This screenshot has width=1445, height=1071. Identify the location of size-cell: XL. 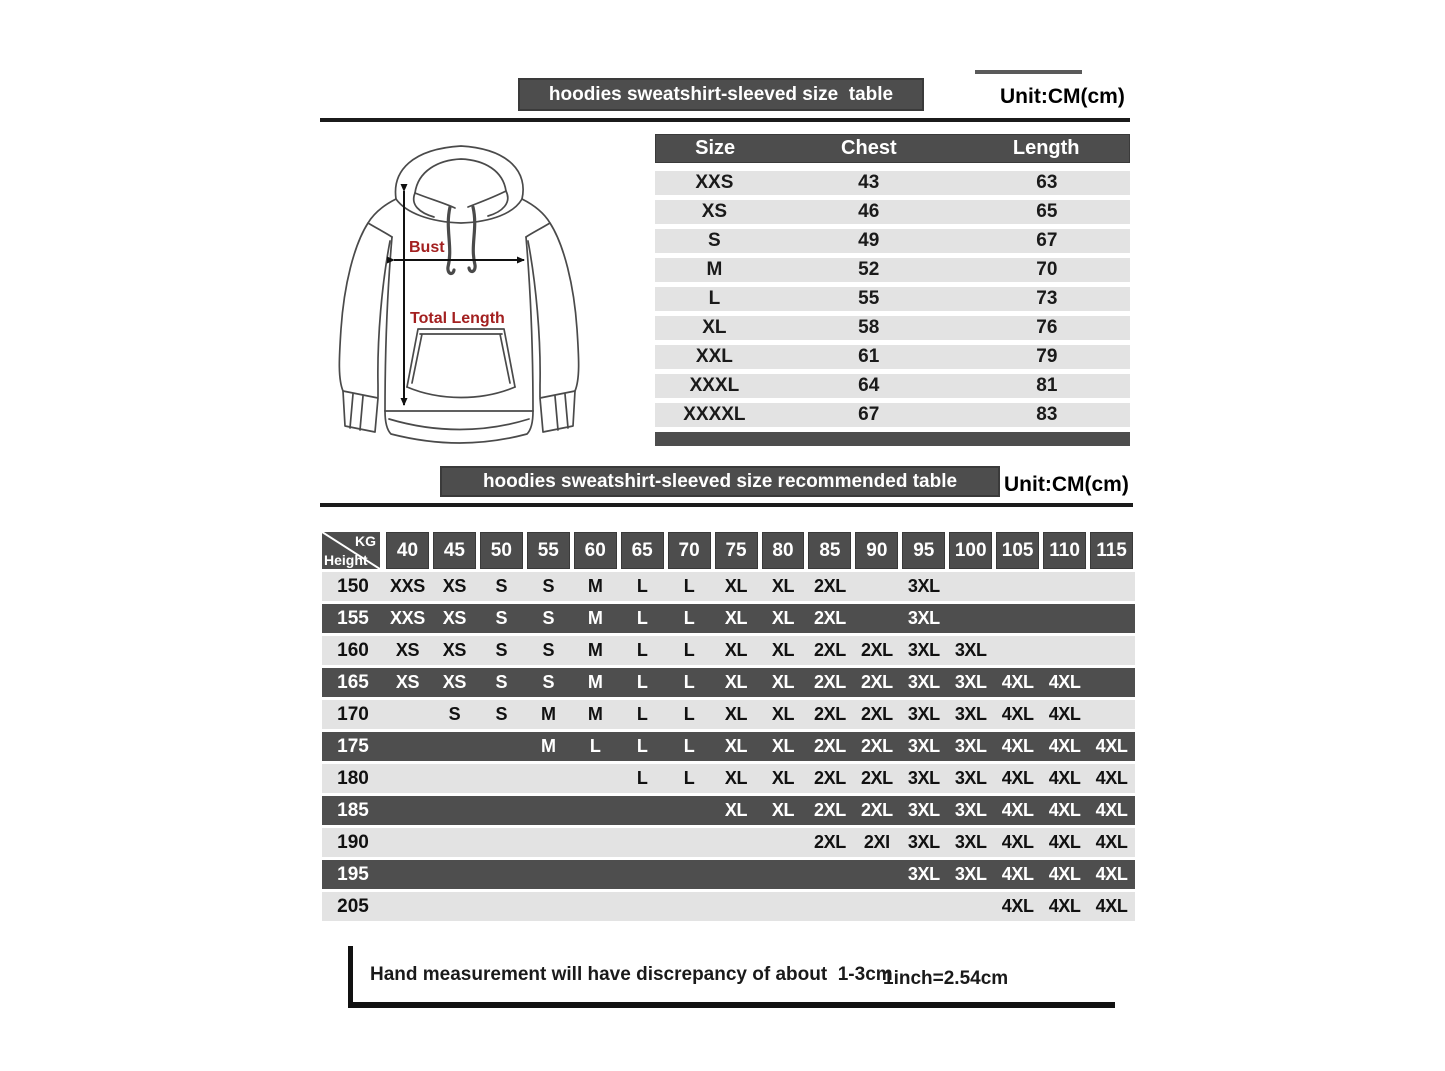
(714, 327).